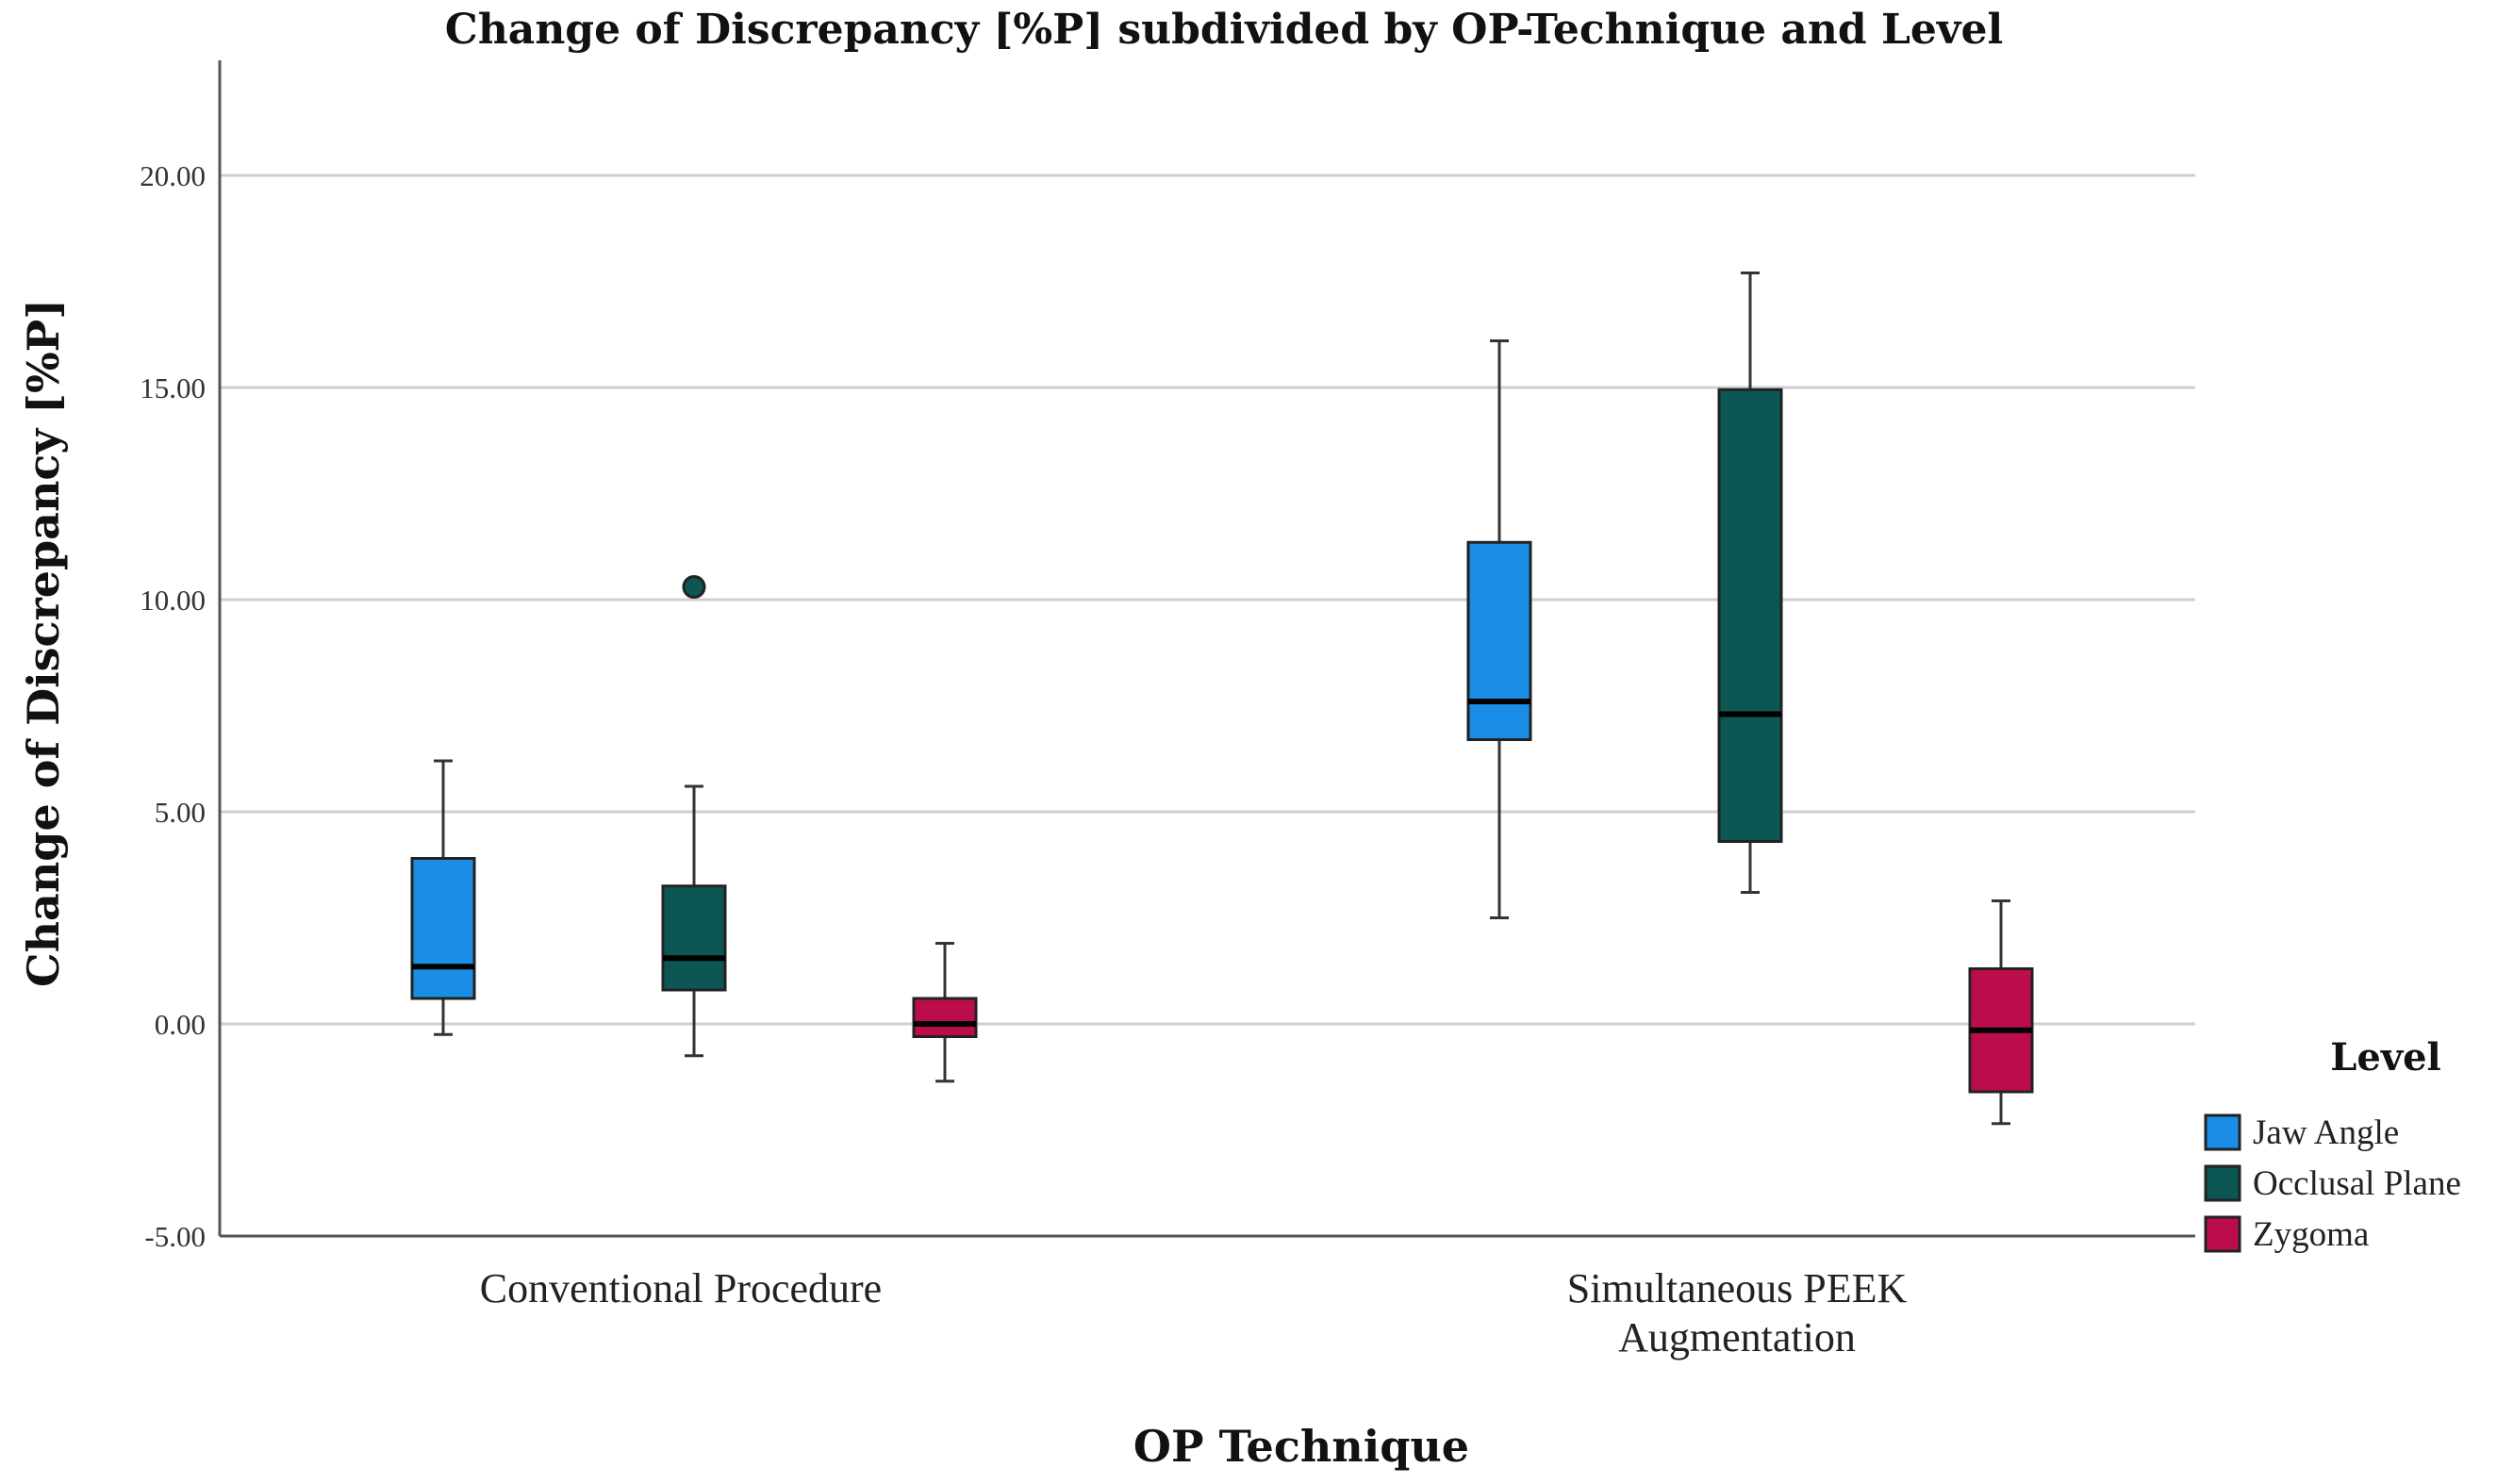 This screenshot has height=1484, width=2497. I want to click on y-tick-label: -5.00, so click(175, 1236).